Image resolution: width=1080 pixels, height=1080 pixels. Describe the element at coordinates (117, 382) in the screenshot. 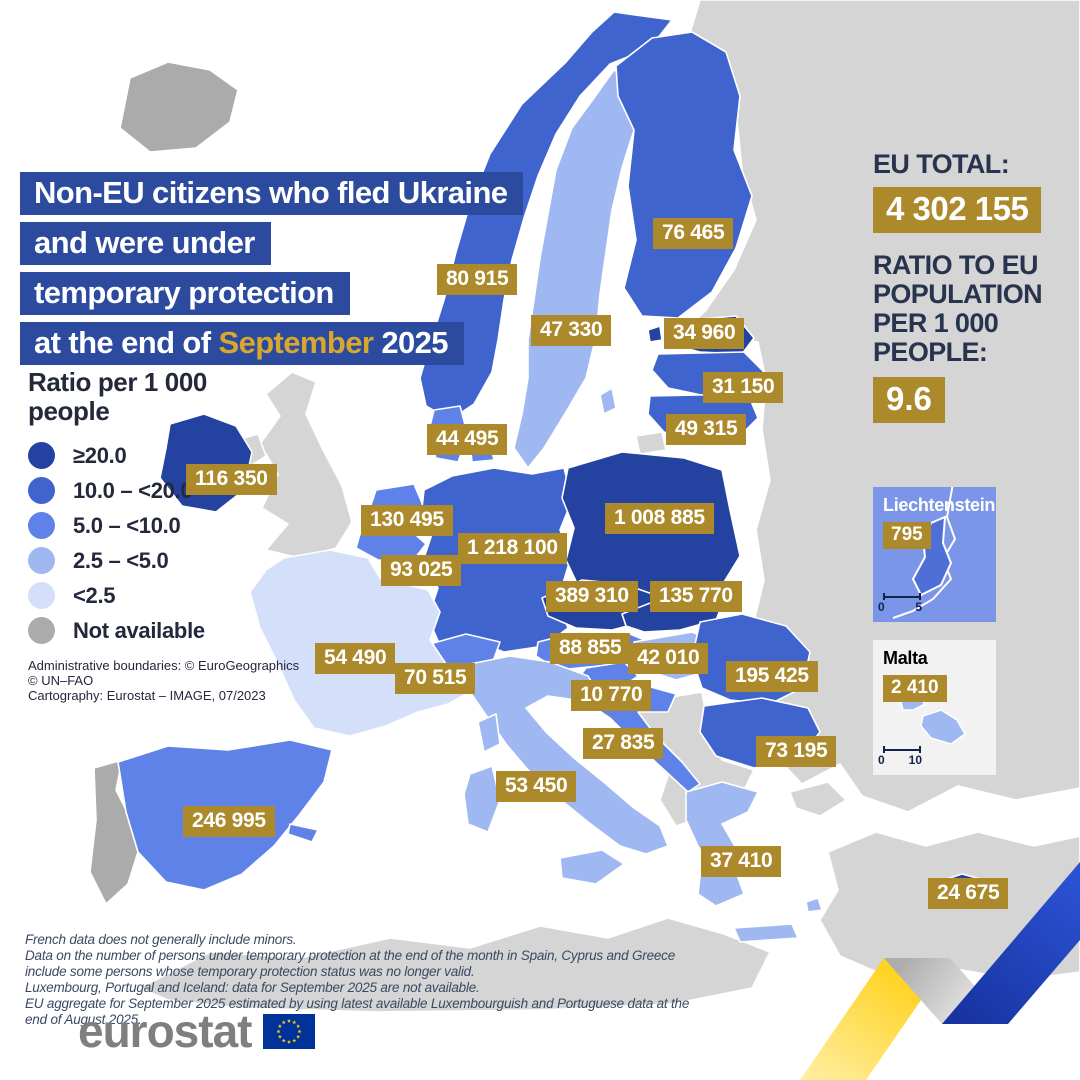

I see `legend-title-line: Ratio per 1 000` at that location.